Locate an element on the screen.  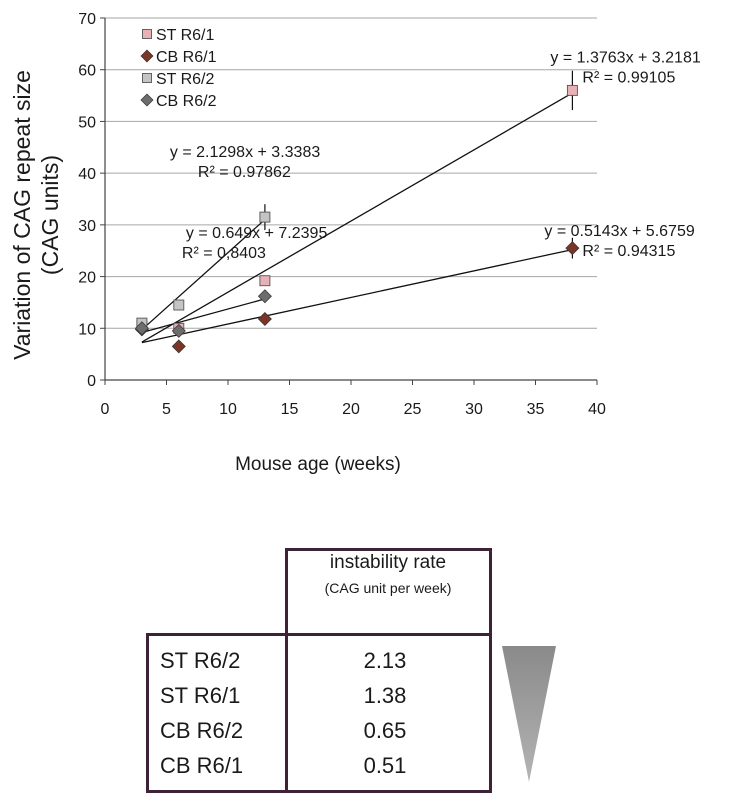
x-tick-label: 35 is located at coordinates (536, 409).